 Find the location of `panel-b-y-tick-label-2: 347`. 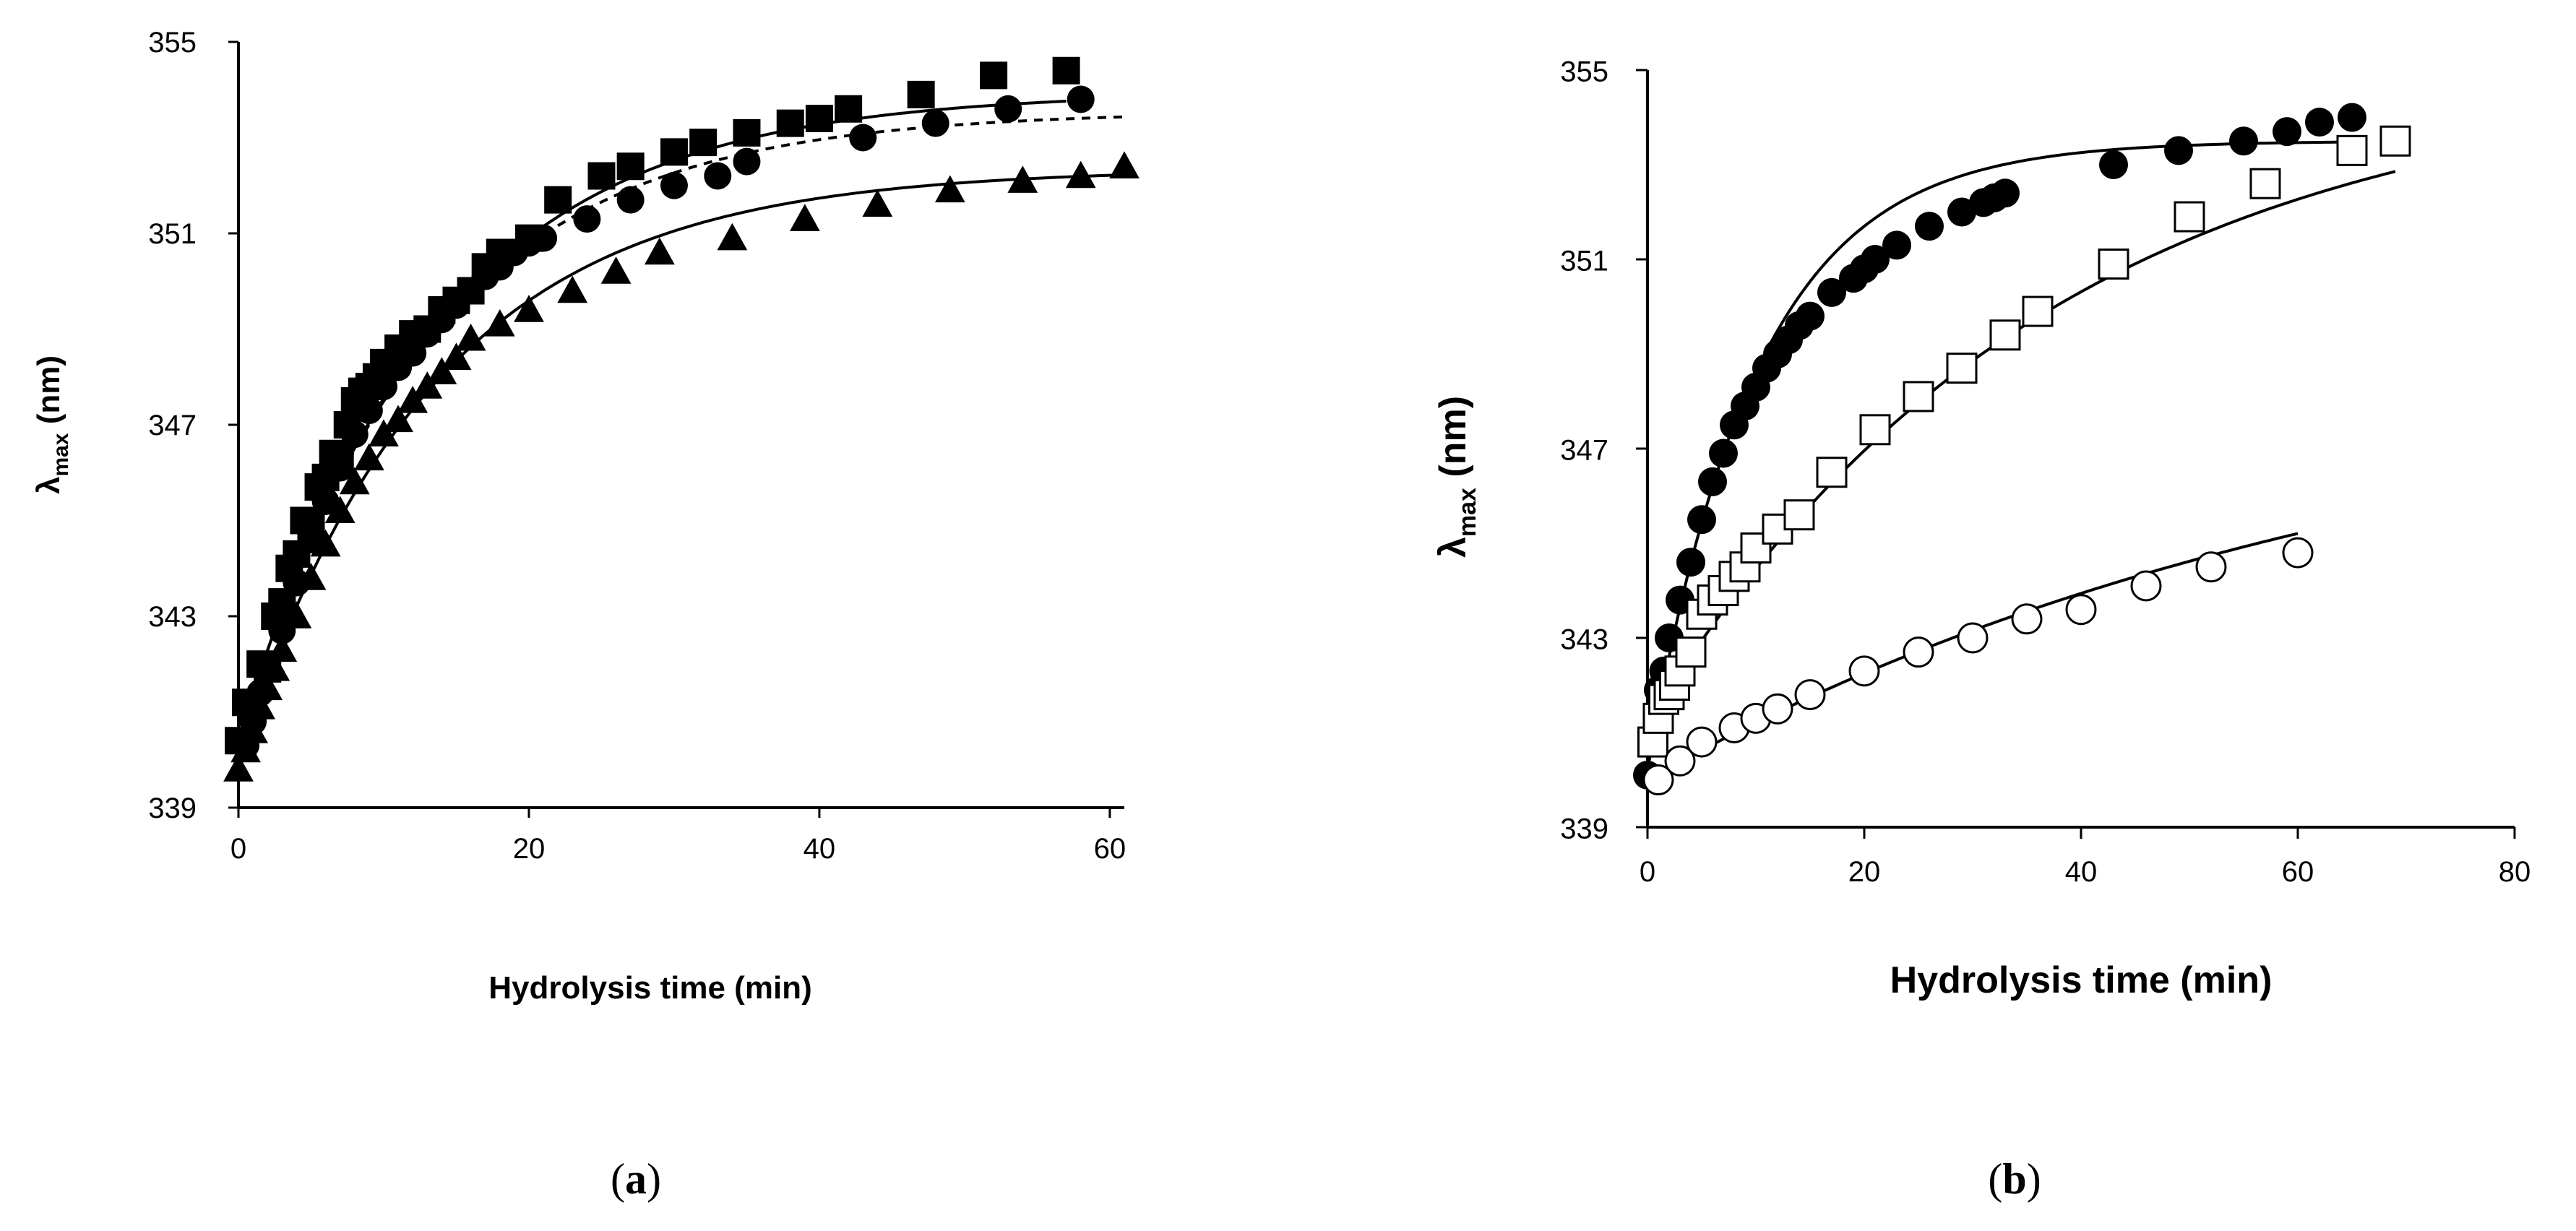

panel-b-y-tick-label-2: 347 is located at coordinates (1584, 450).